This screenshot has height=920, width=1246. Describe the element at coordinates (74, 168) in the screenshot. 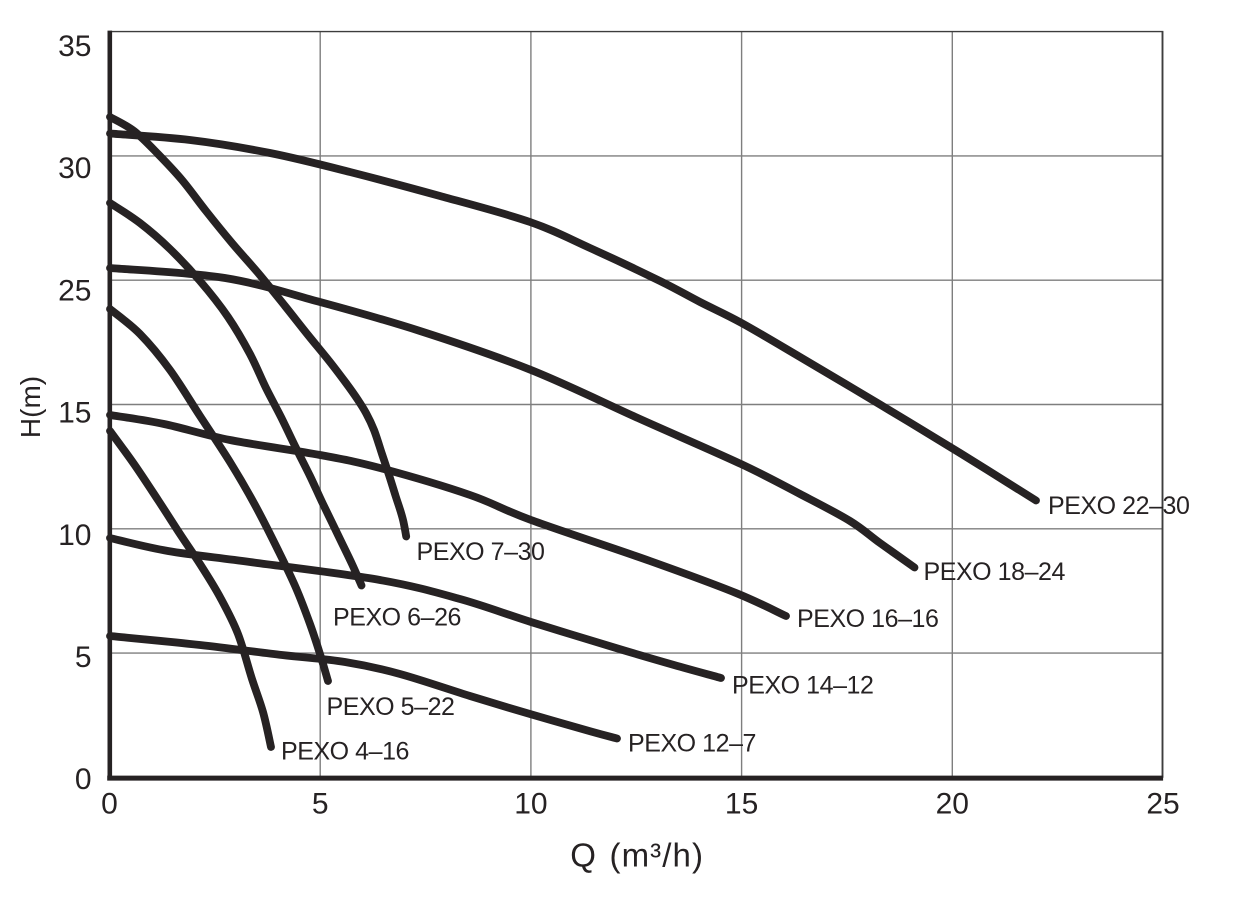

I see `svg-text: 30` at that location.